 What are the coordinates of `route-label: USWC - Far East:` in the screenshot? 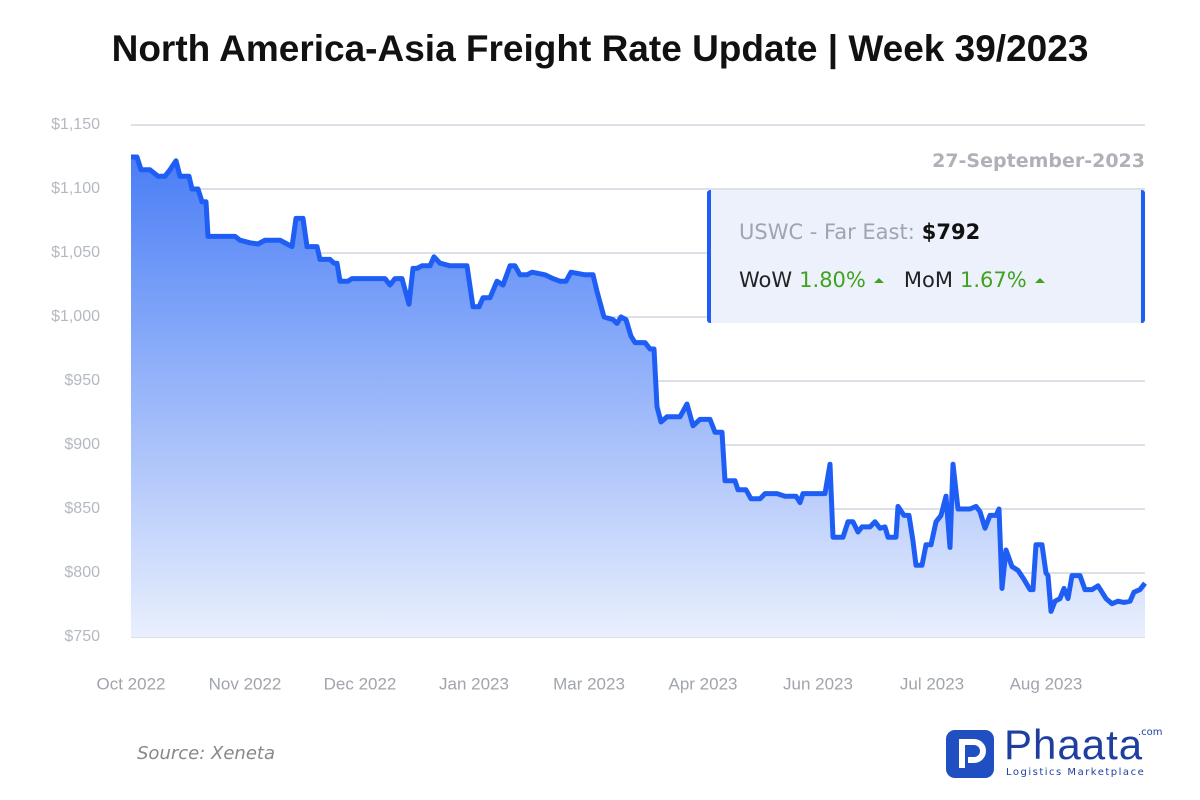 It's located at (827, 232).